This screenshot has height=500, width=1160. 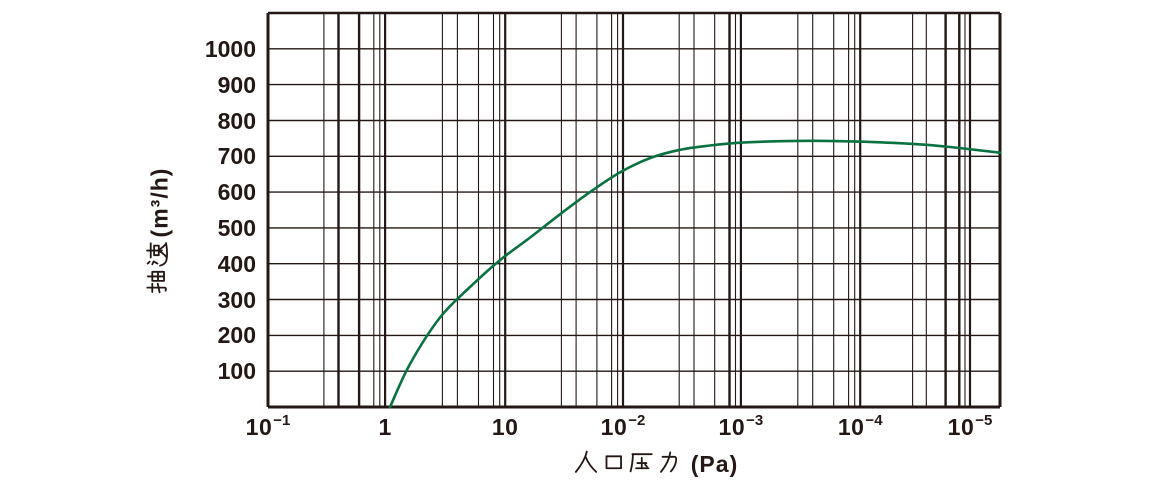 What do you see at coordinates (714, 464) in the screenshot?
I see `x-axis-unit-label: (Pa)` at bounding box center [714, 464].